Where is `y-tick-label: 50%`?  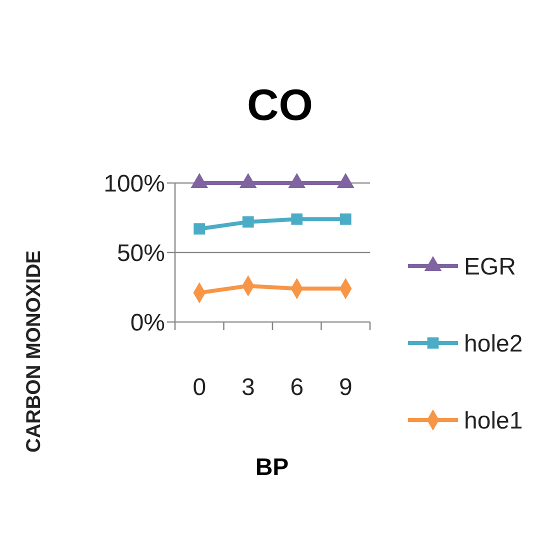 y-tick-label: 50% is located at coordinates (140, 253).